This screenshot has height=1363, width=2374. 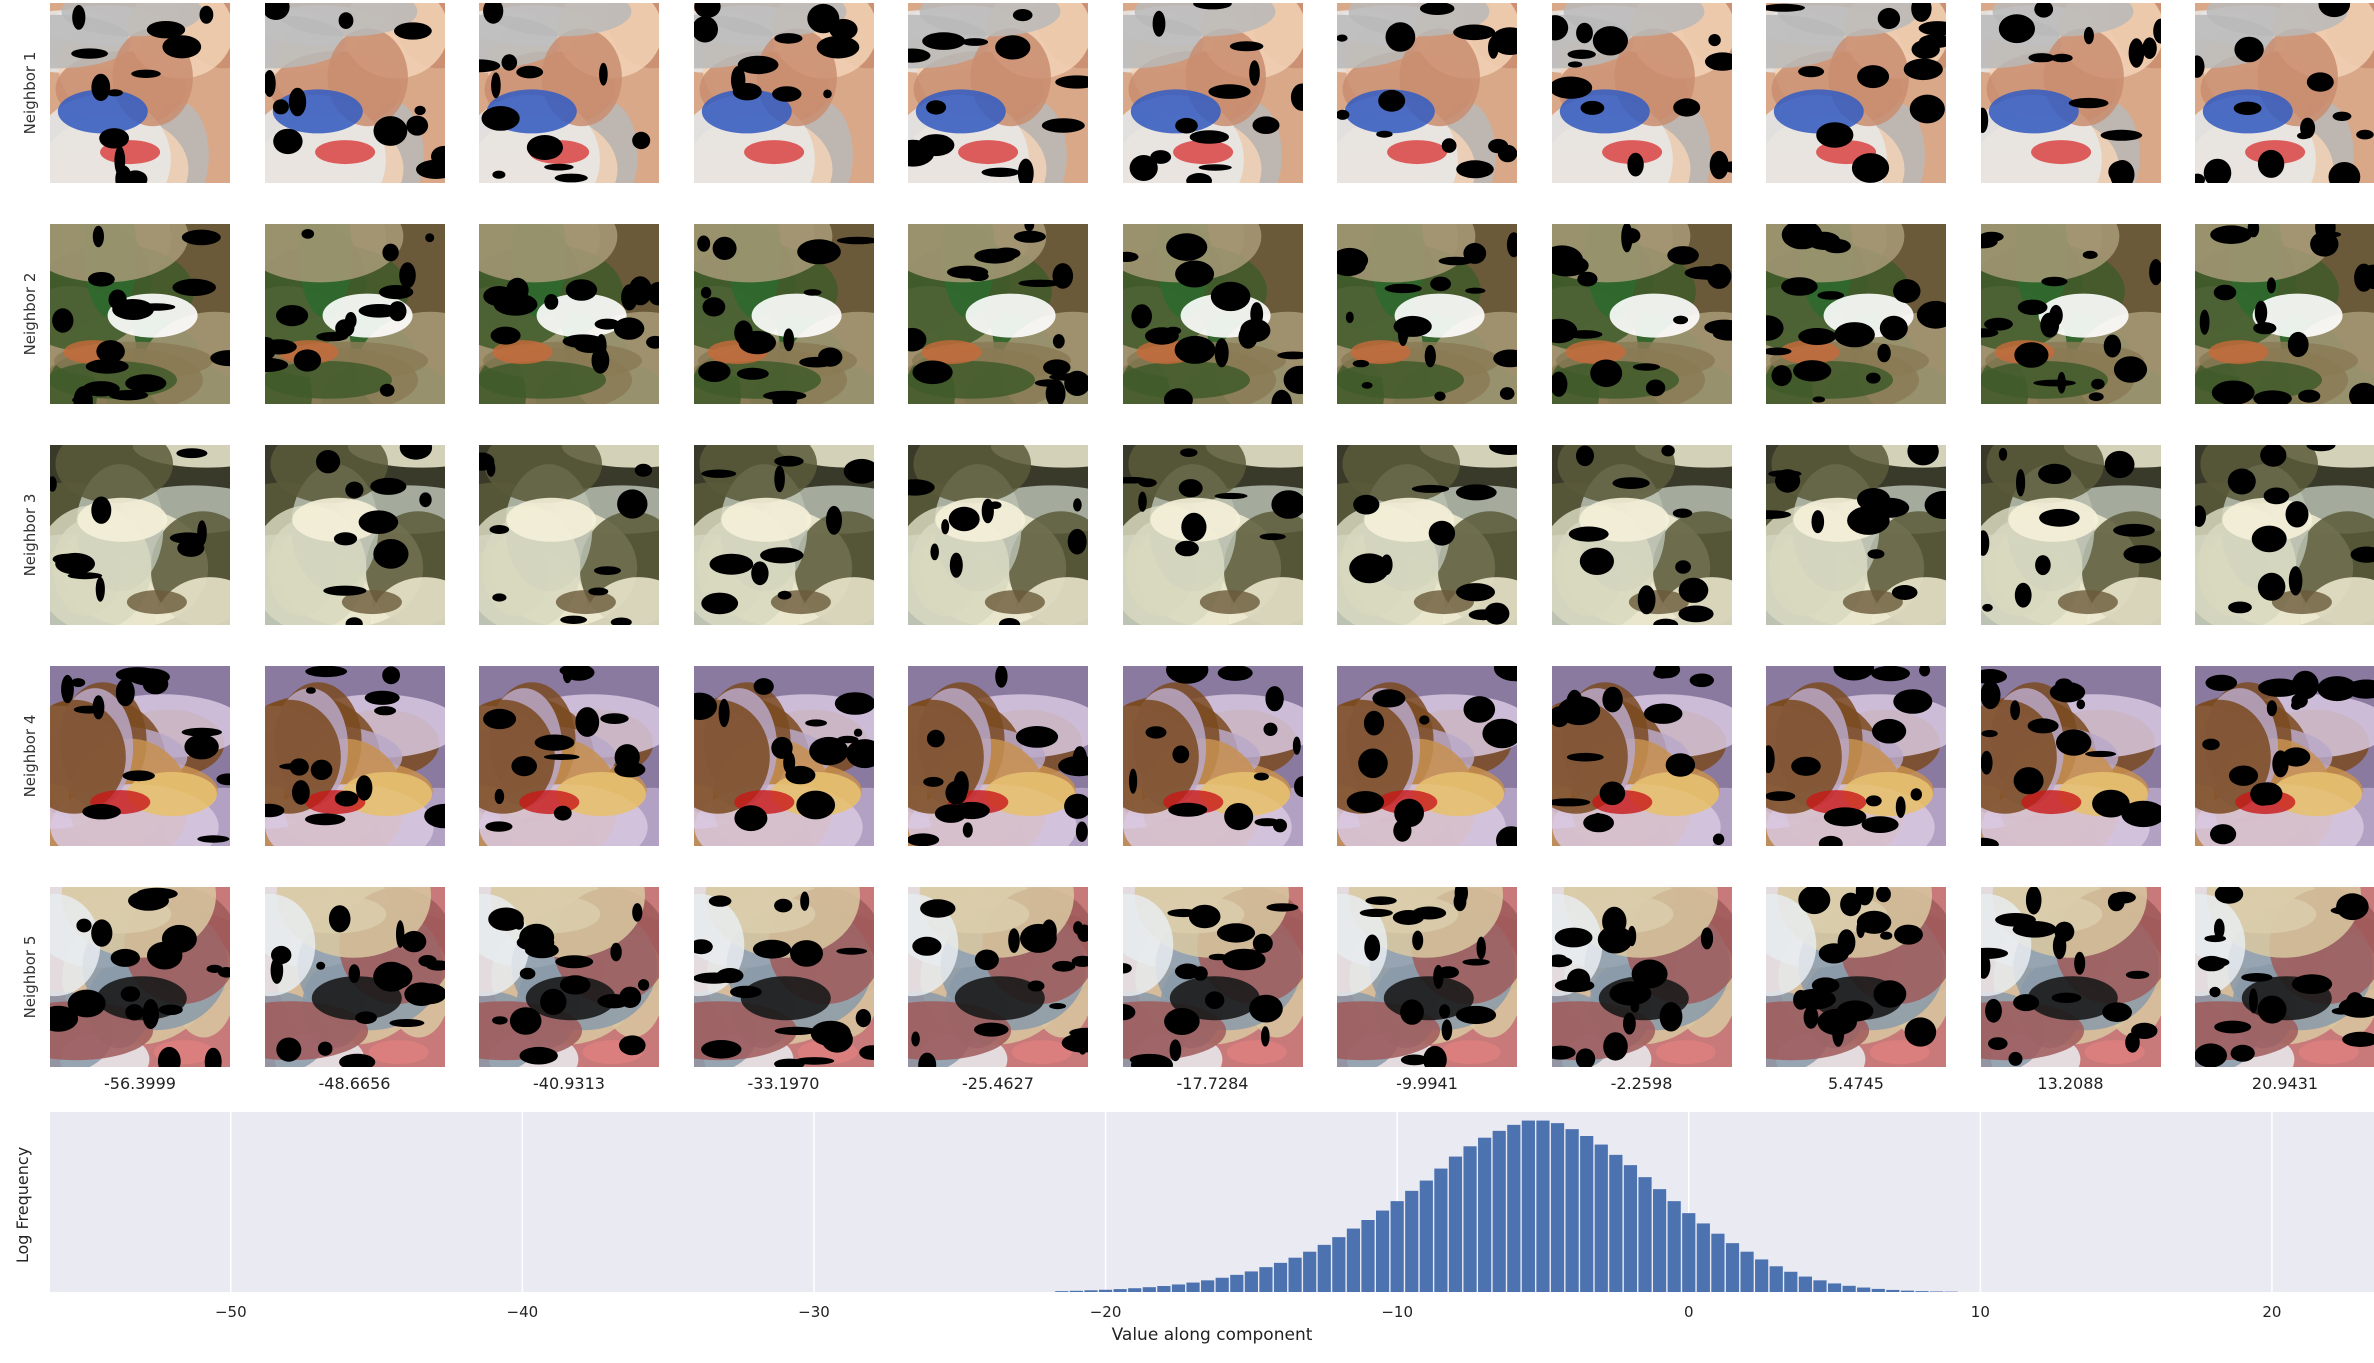 What do you see at coordinates (1212, 1335) in the screenshot?
I see `histogram-x-label: Value along component` at bounding box center [1212, 1335].